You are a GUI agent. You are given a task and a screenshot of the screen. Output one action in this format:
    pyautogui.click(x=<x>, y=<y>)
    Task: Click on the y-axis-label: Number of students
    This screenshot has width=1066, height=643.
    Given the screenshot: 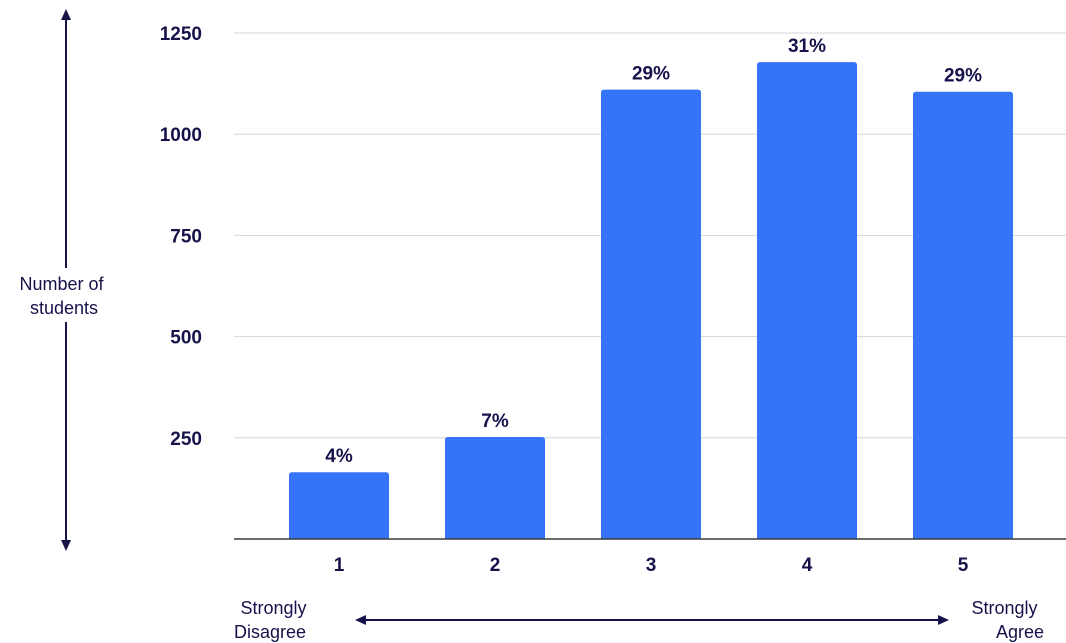 What is the action you would take?
    pyautogui.click(x=63, y=296)
    